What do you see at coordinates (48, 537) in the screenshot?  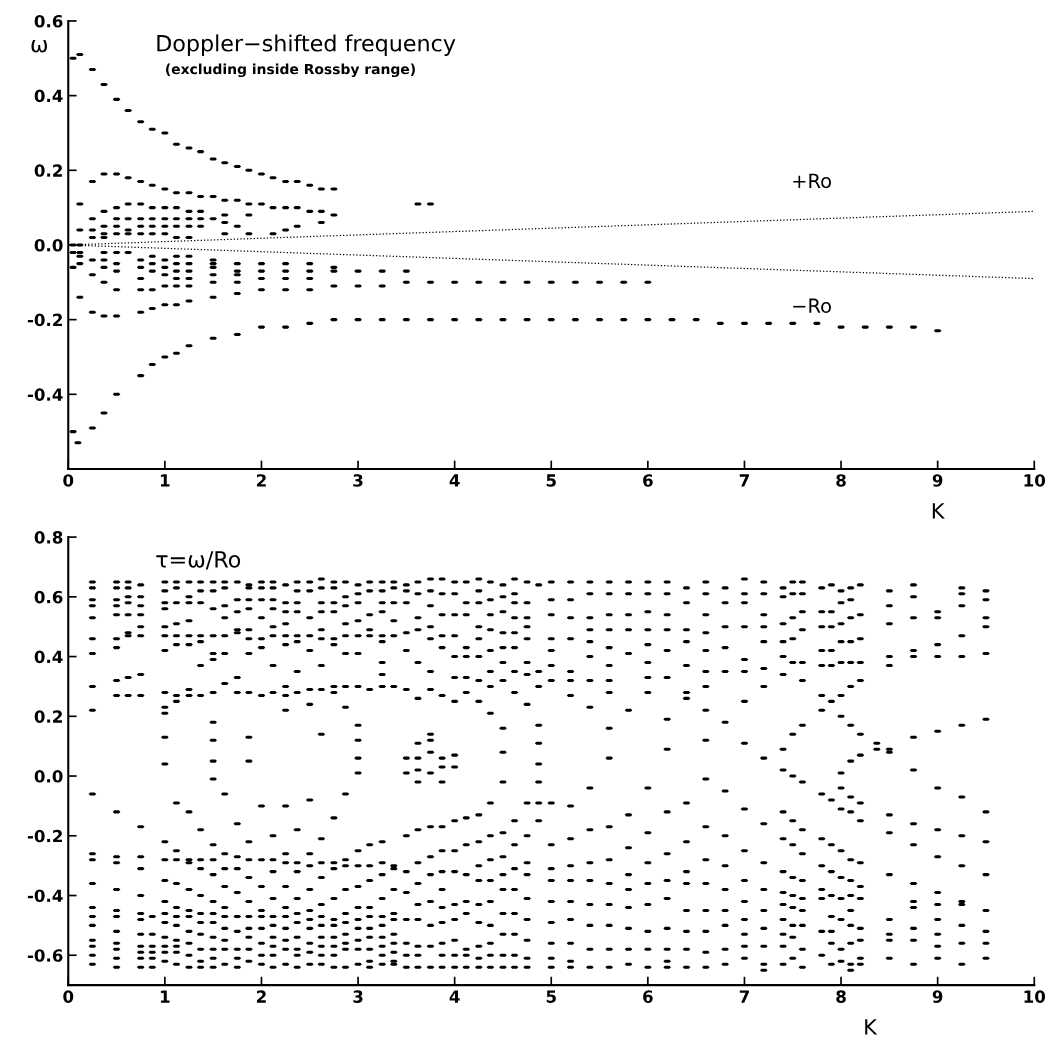 I see `y-tick-label: 0.8` at bounding box center [48, 537].